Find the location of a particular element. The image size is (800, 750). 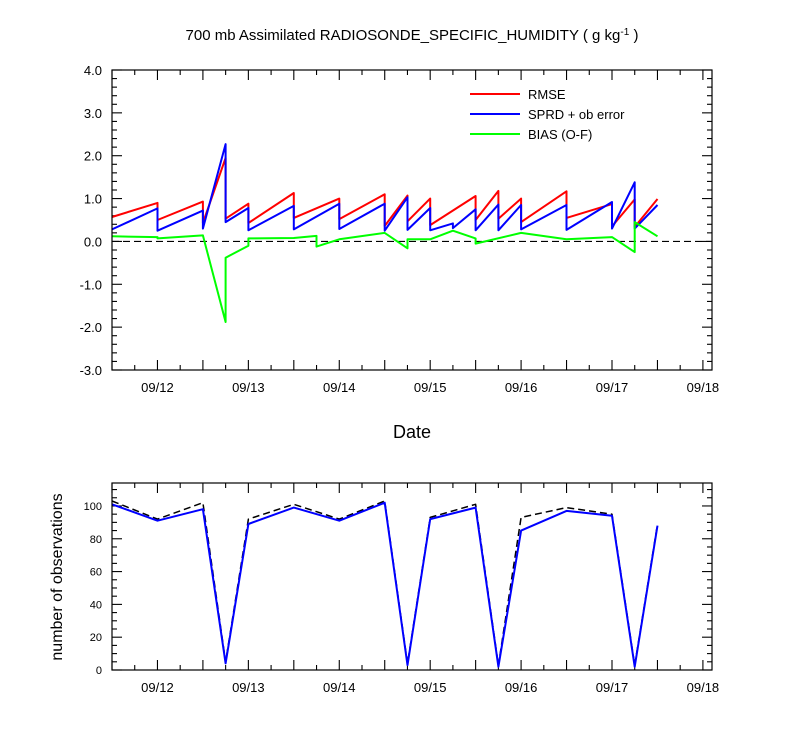

y-tick-label: 0.0 is located at coordinates (93, 241).